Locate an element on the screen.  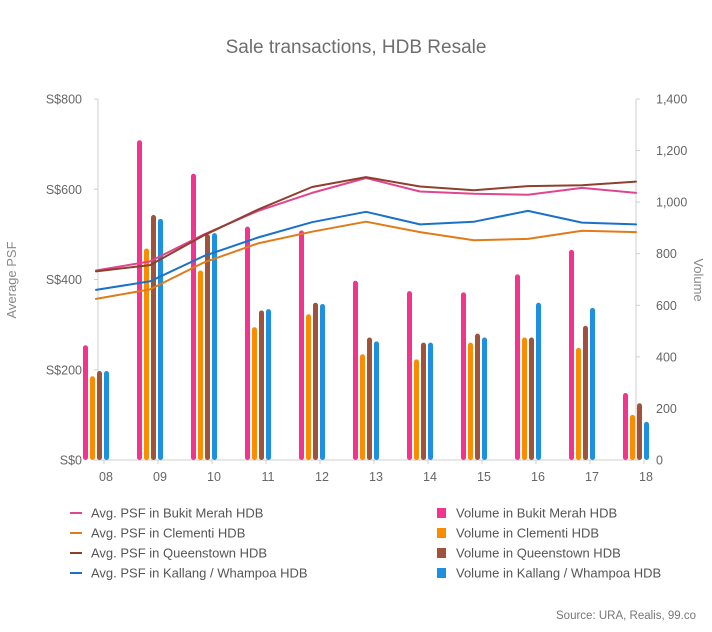
x-tick-label: 16 is located at coordinates (538, 477).